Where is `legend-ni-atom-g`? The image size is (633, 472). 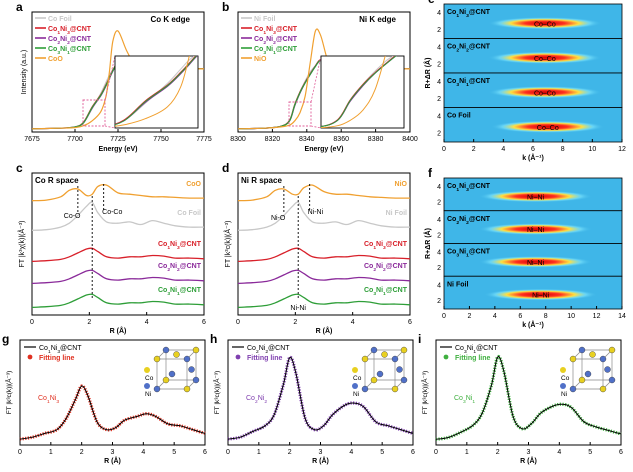
legend-ni-atom-g is located at coordinates (147, 386).